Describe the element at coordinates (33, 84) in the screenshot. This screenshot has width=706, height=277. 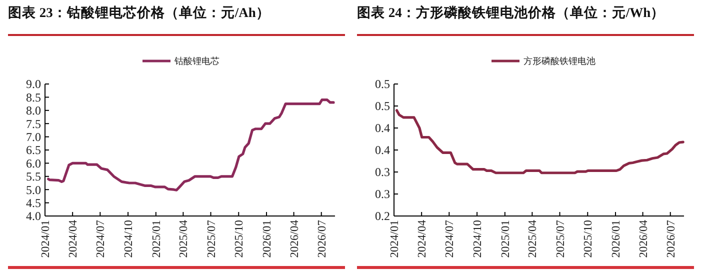
I see `y-tick-label: 9.0` at that location.